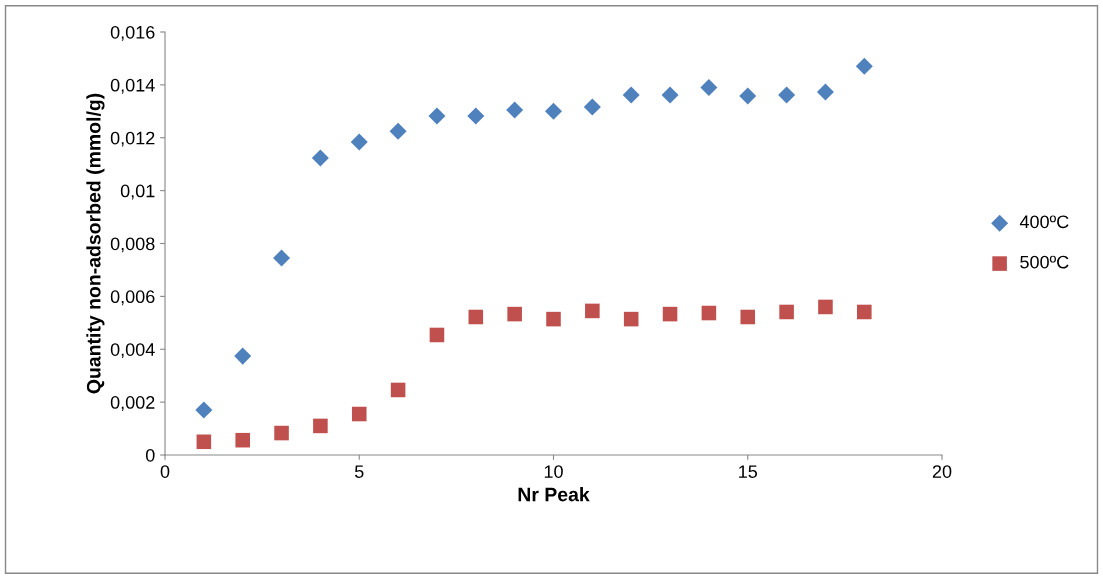 This screenshot has width=1103, height=579. Describe the element at coordinates (132, 86) in the screenshot. I see `y-tick-label: 0,014` at that location.